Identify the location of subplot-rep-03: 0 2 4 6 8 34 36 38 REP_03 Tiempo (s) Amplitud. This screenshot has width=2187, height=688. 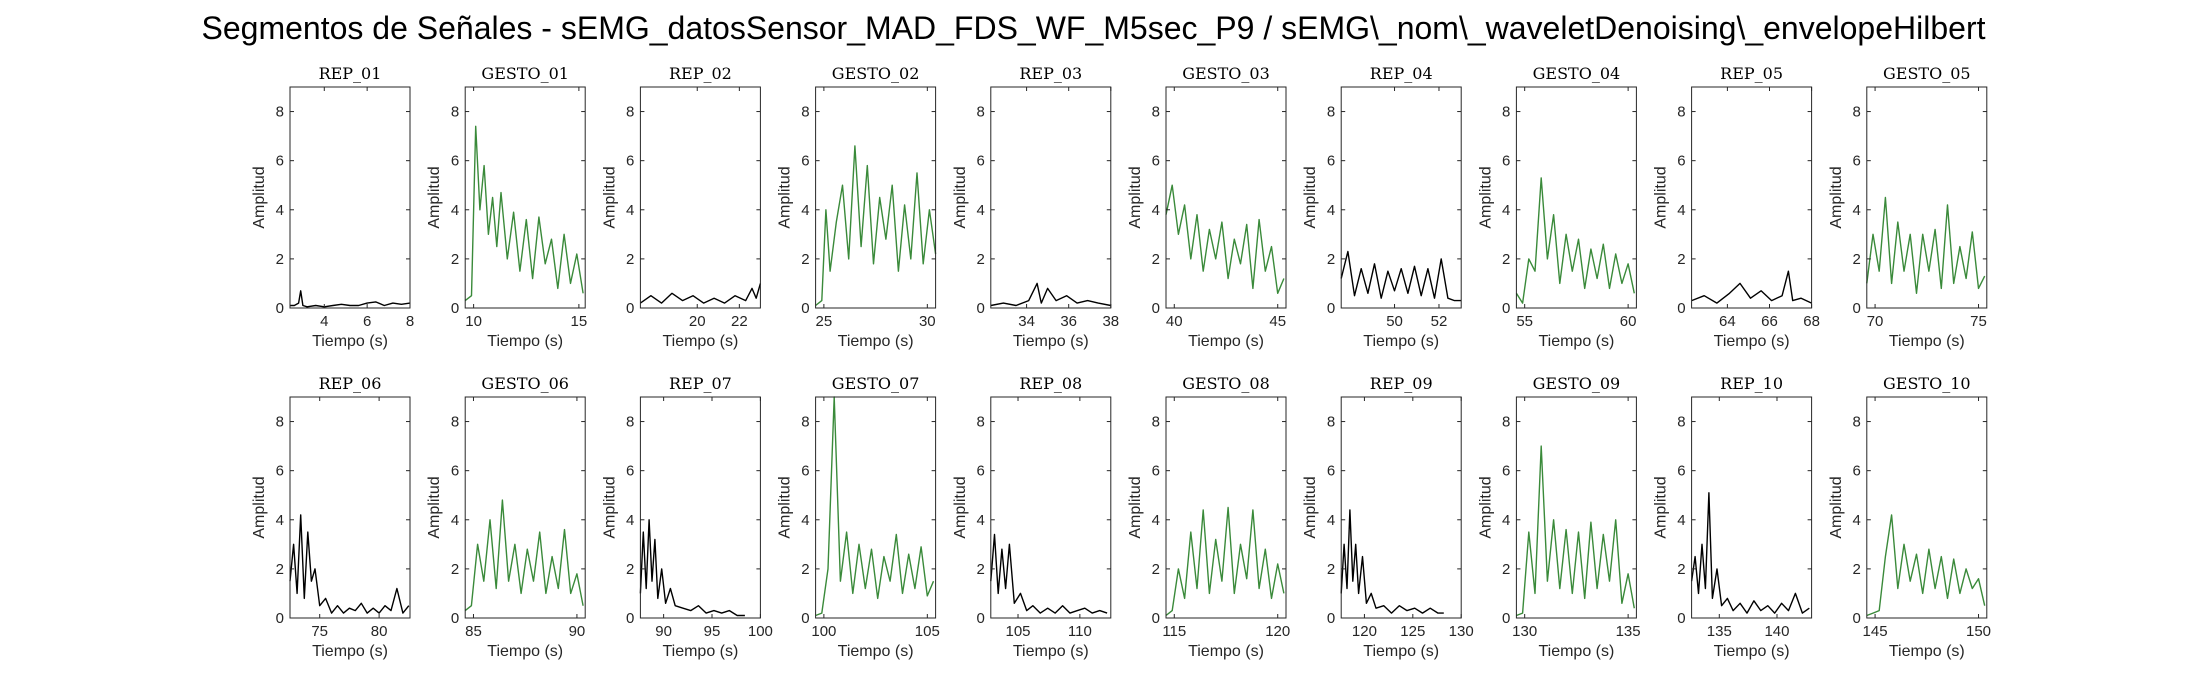
(1035, 207).